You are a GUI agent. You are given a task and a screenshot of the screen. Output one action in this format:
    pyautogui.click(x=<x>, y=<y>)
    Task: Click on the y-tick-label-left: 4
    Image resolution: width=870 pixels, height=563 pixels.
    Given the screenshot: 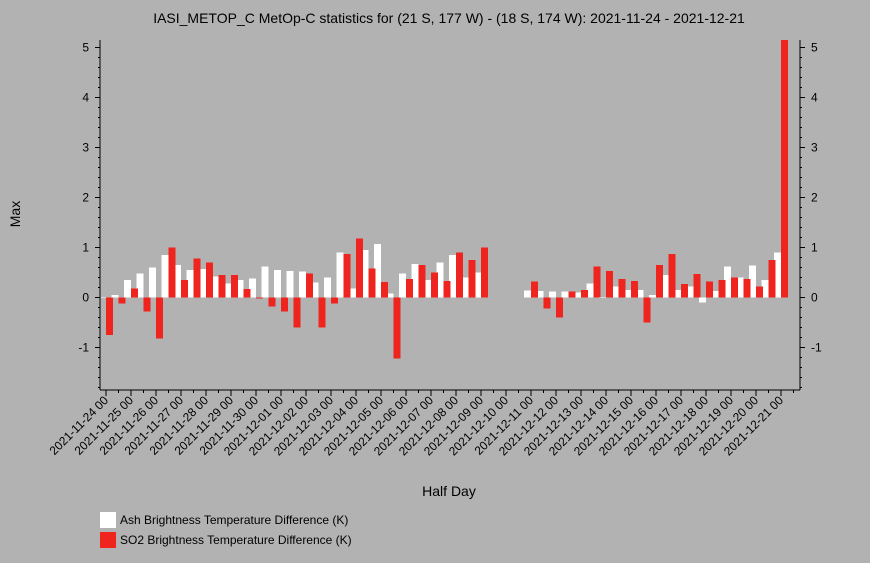 What is the action you would take?
    pyautogui.click(x=85, y=98)
    